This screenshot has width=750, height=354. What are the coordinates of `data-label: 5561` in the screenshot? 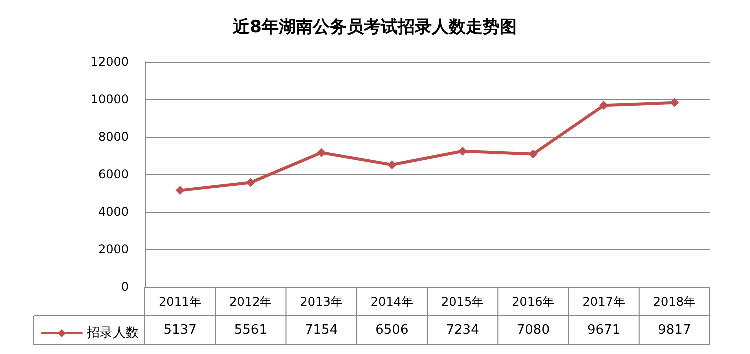 It's located at (251, 330).